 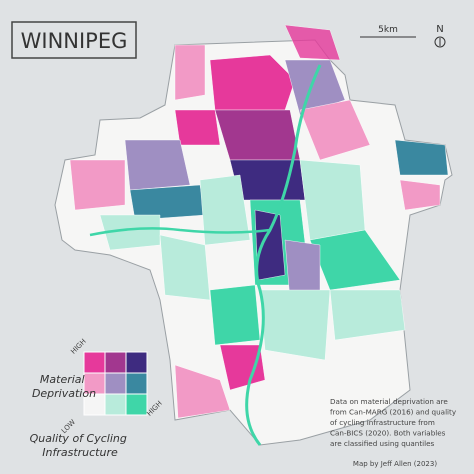 What do you see at coordinates (393, 412) in the screenshot?
I see `note-line: from Can-MARG (2016) and quality` at bounding box center [393, 412].